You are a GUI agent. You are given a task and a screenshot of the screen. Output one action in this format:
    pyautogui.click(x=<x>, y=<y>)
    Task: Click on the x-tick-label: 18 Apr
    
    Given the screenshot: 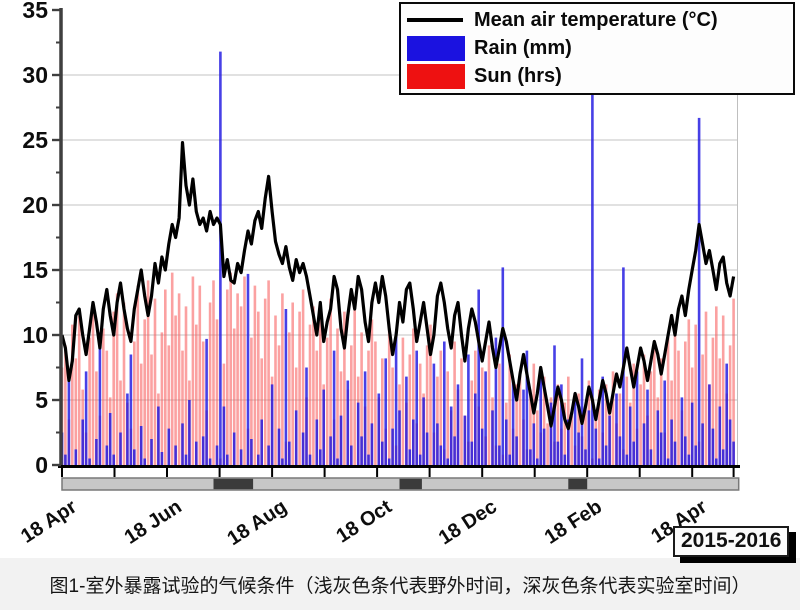 What is the action you would take?
    pyautogui.click(x=49, y=522)
    